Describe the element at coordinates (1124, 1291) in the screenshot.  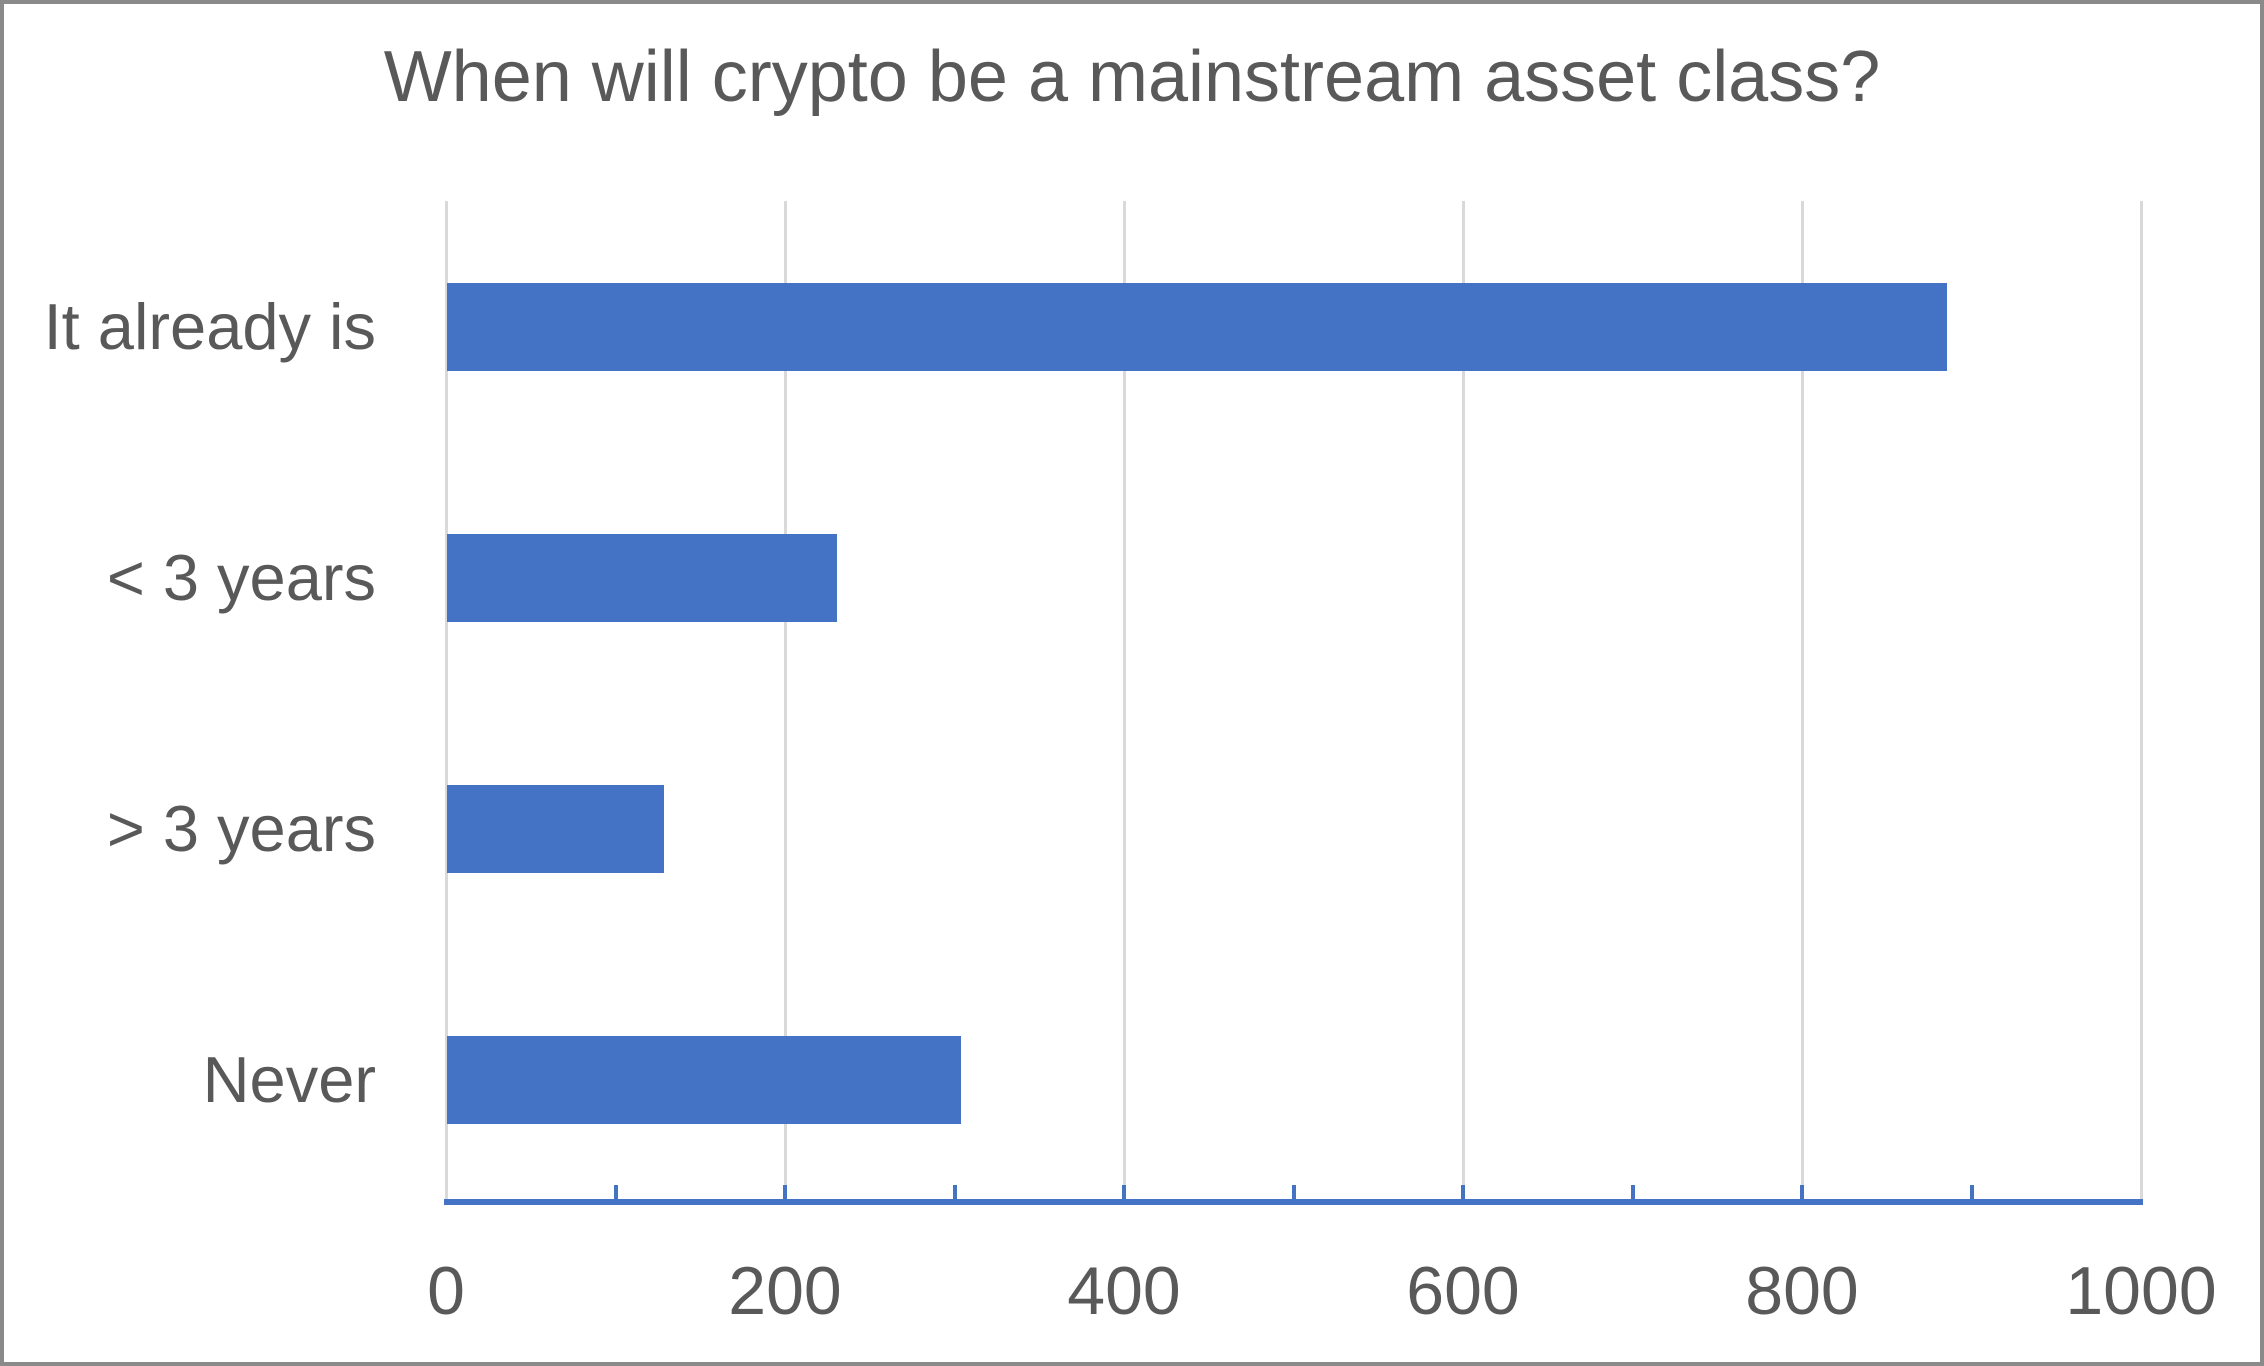
I see `x-tick-label: 400` at that location.